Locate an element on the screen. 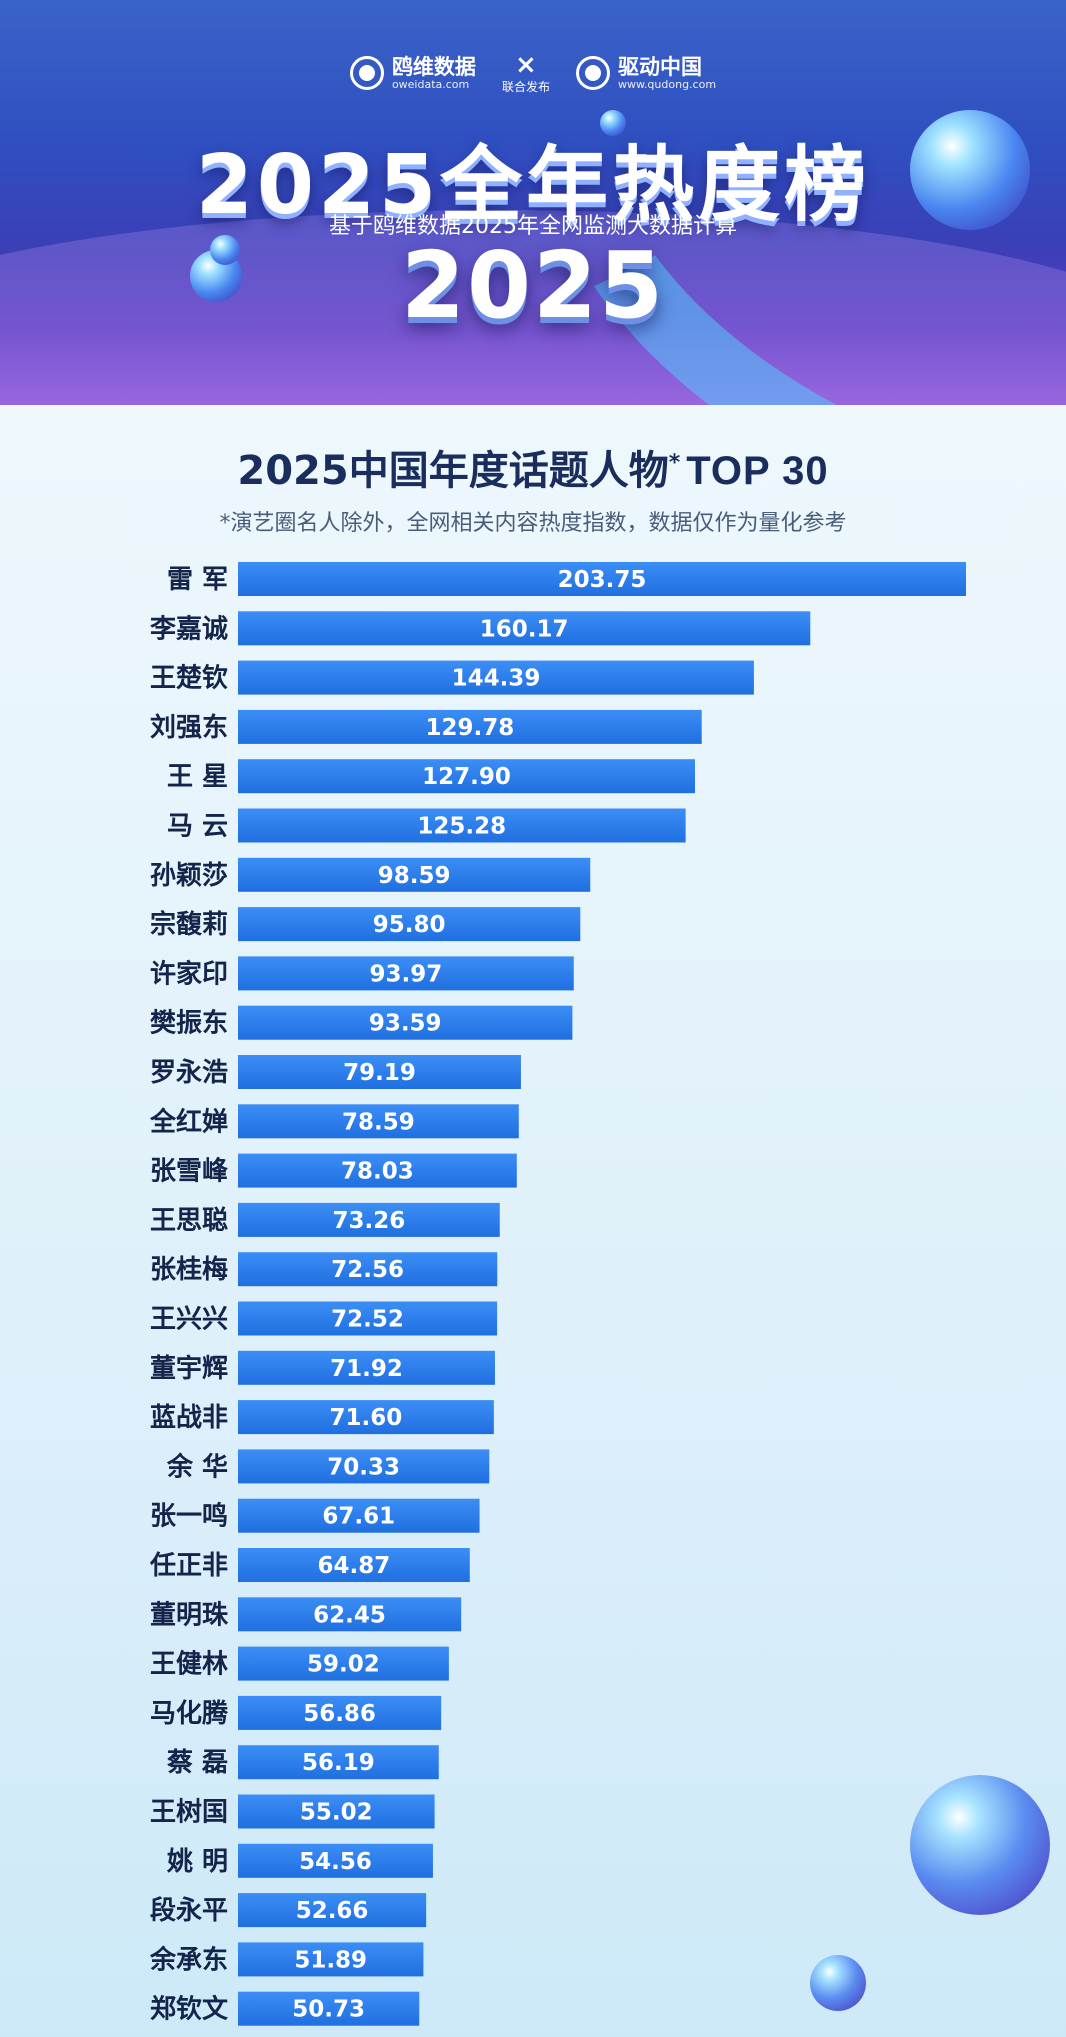 The height and width of the screenshot is (2037, 1066). bar-value-label: 95.80 is located at coordinates (409, 925).